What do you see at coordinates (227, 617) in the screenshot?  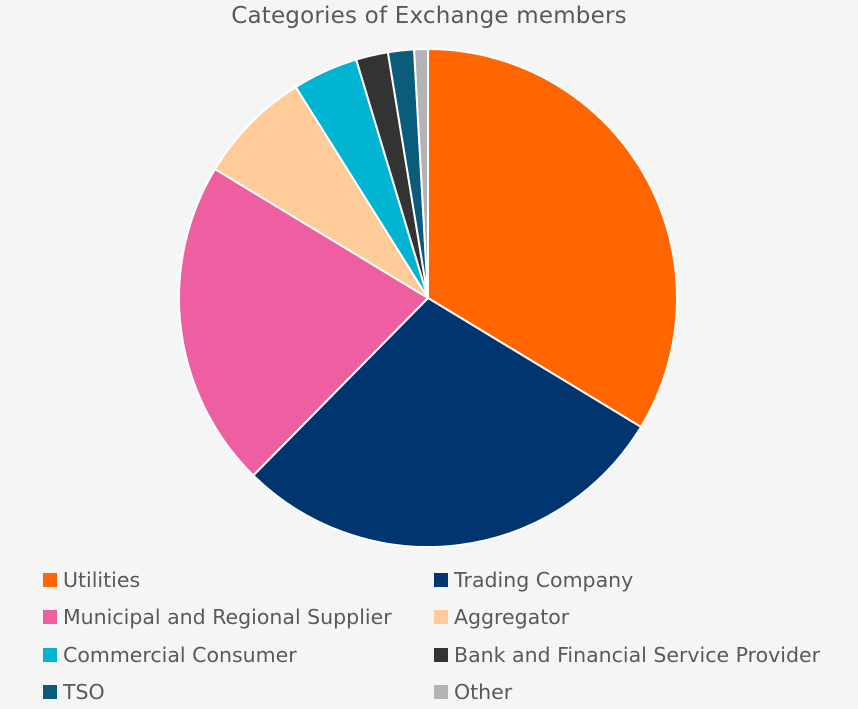 I see `legend-label: Municipal and Regional Supplier` at bounding box center [227, 617].